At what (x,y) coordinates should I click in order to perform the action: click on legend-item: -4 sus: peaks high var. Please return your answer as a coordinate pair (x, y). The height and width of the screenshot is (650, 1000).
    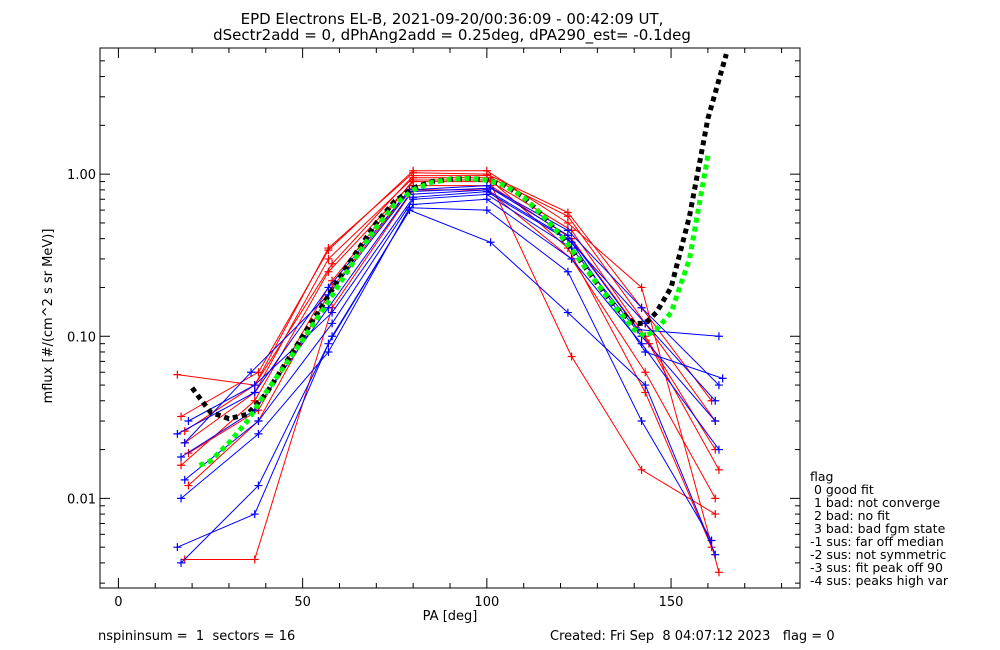
    Looking at the image, I should click on (879, 580).